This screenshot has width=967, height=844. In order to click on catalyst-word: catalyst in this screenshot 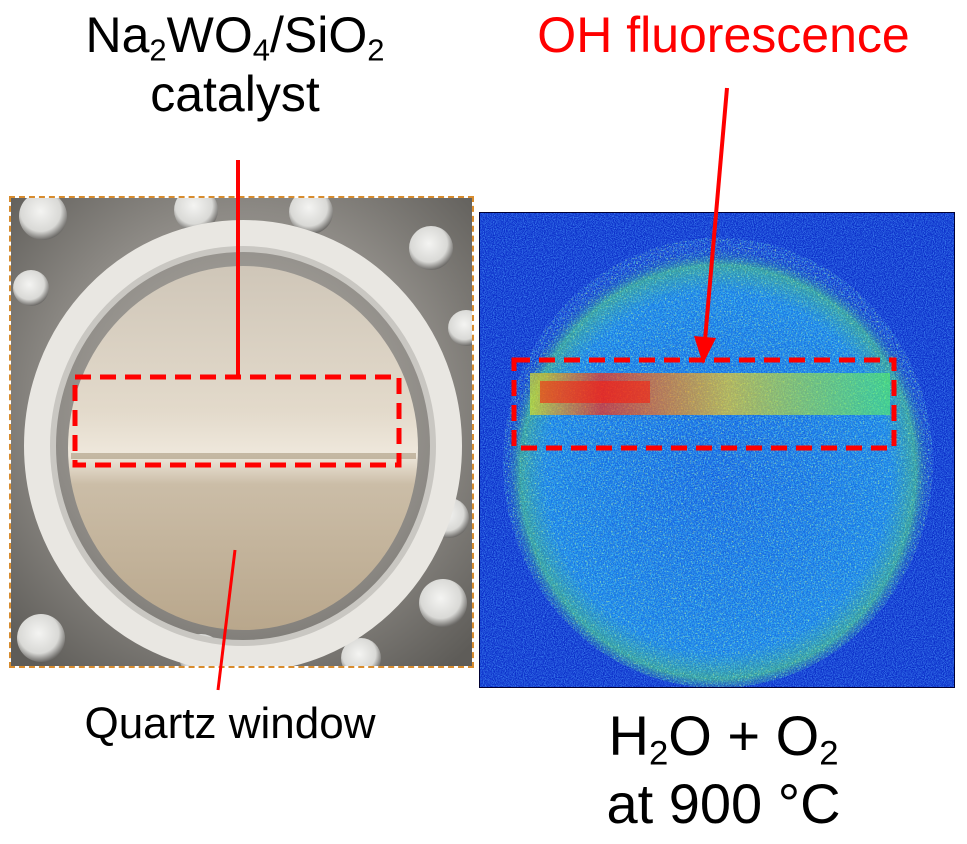, I will do `click(235, 94)`.